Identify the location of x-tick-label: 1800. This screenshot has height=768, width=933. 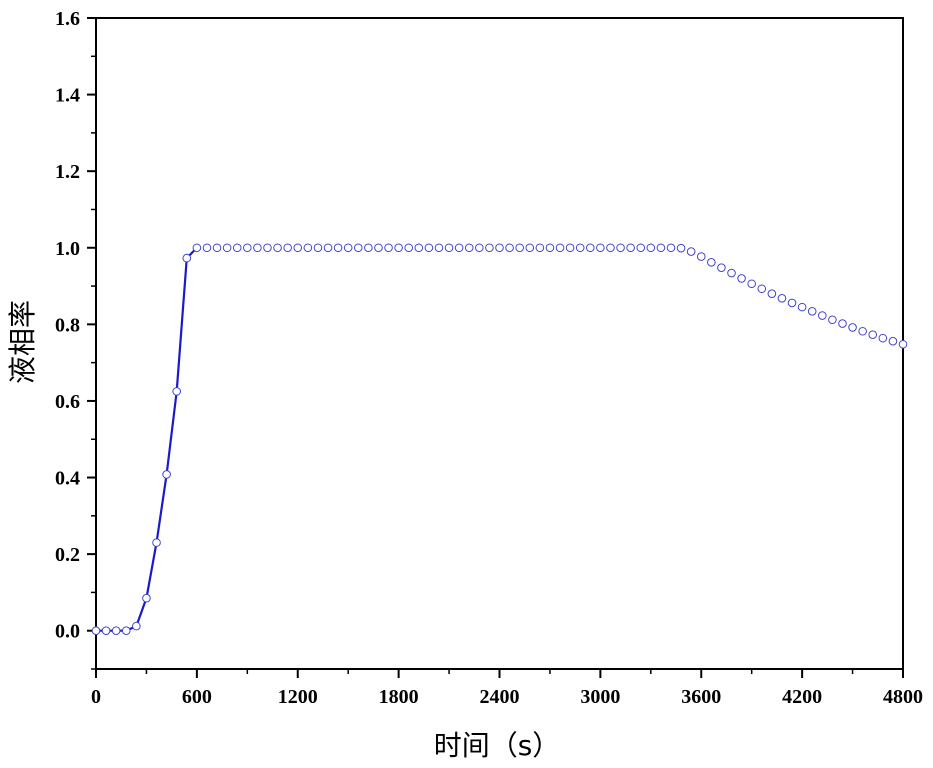
(399, 697).